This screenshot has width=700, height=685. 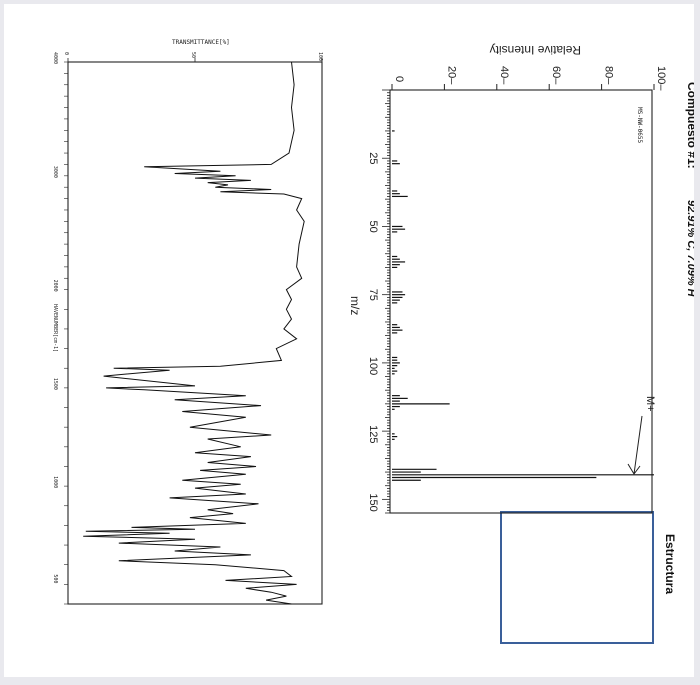 What do you see at coordinates (55, 482) in the screenshot?
I see `ir-x-tick-label: 1000` at bounding box center [55, 482].